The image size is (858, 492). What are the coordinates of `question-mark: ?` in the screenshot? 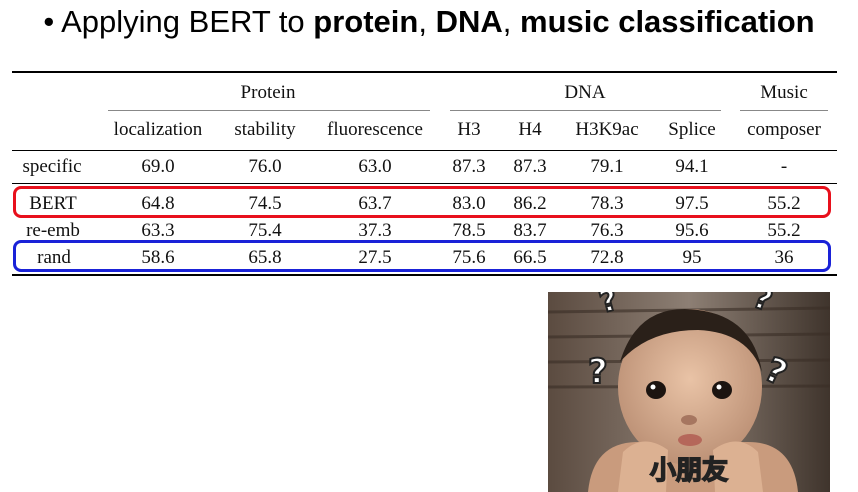 It's located at (598, 372).